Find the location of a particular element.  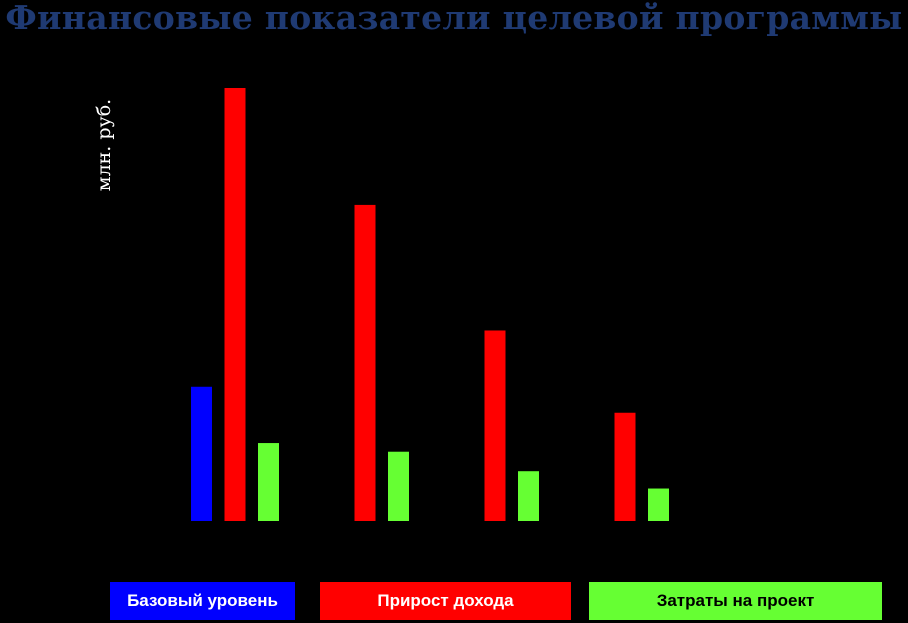

chart-title: Финансовые показатели целевой программы is located at coordinates (454, 18).